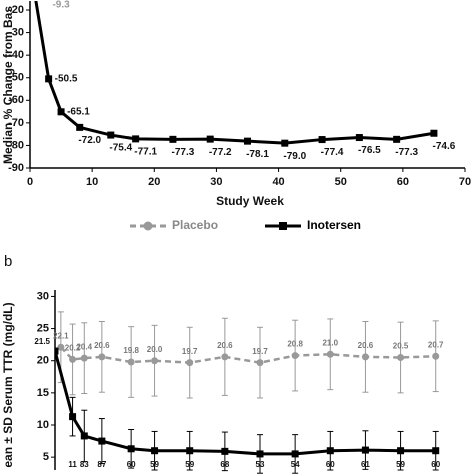 Image resolution: width=474 pixels, height=474 pixels. What do you see at coordinates (101, 464) in the screenshot?
I see `annotation: 87` at bounding box center [101, 464].